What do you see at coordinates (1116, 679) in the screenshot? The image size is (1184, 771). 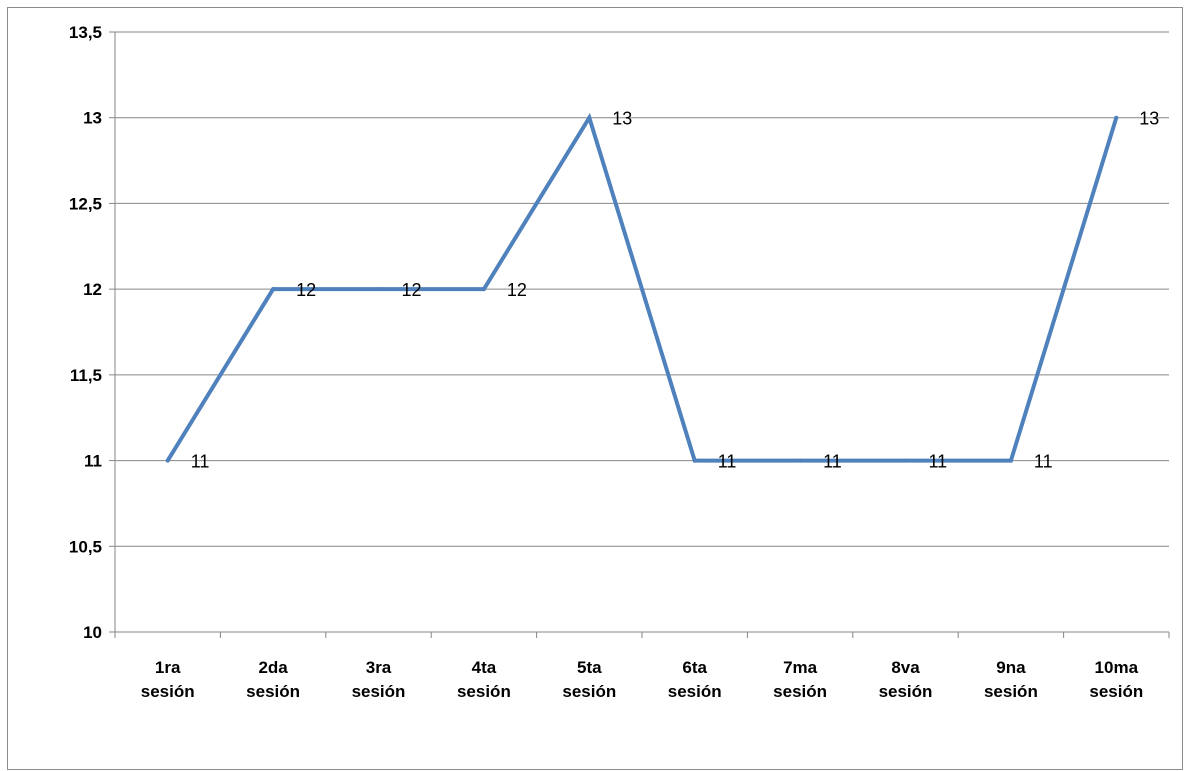 I see `x-tick-label: 10ma sesión` at bounding box center [1116, 679].